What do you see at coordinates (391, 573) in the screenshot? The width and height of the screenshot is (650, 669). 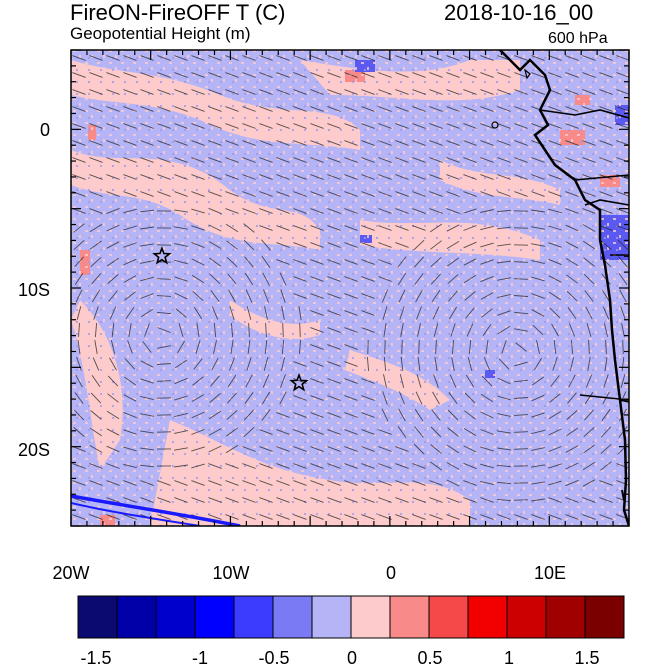 I see `x-tick-label: 0` at bounding box center [391, 573].